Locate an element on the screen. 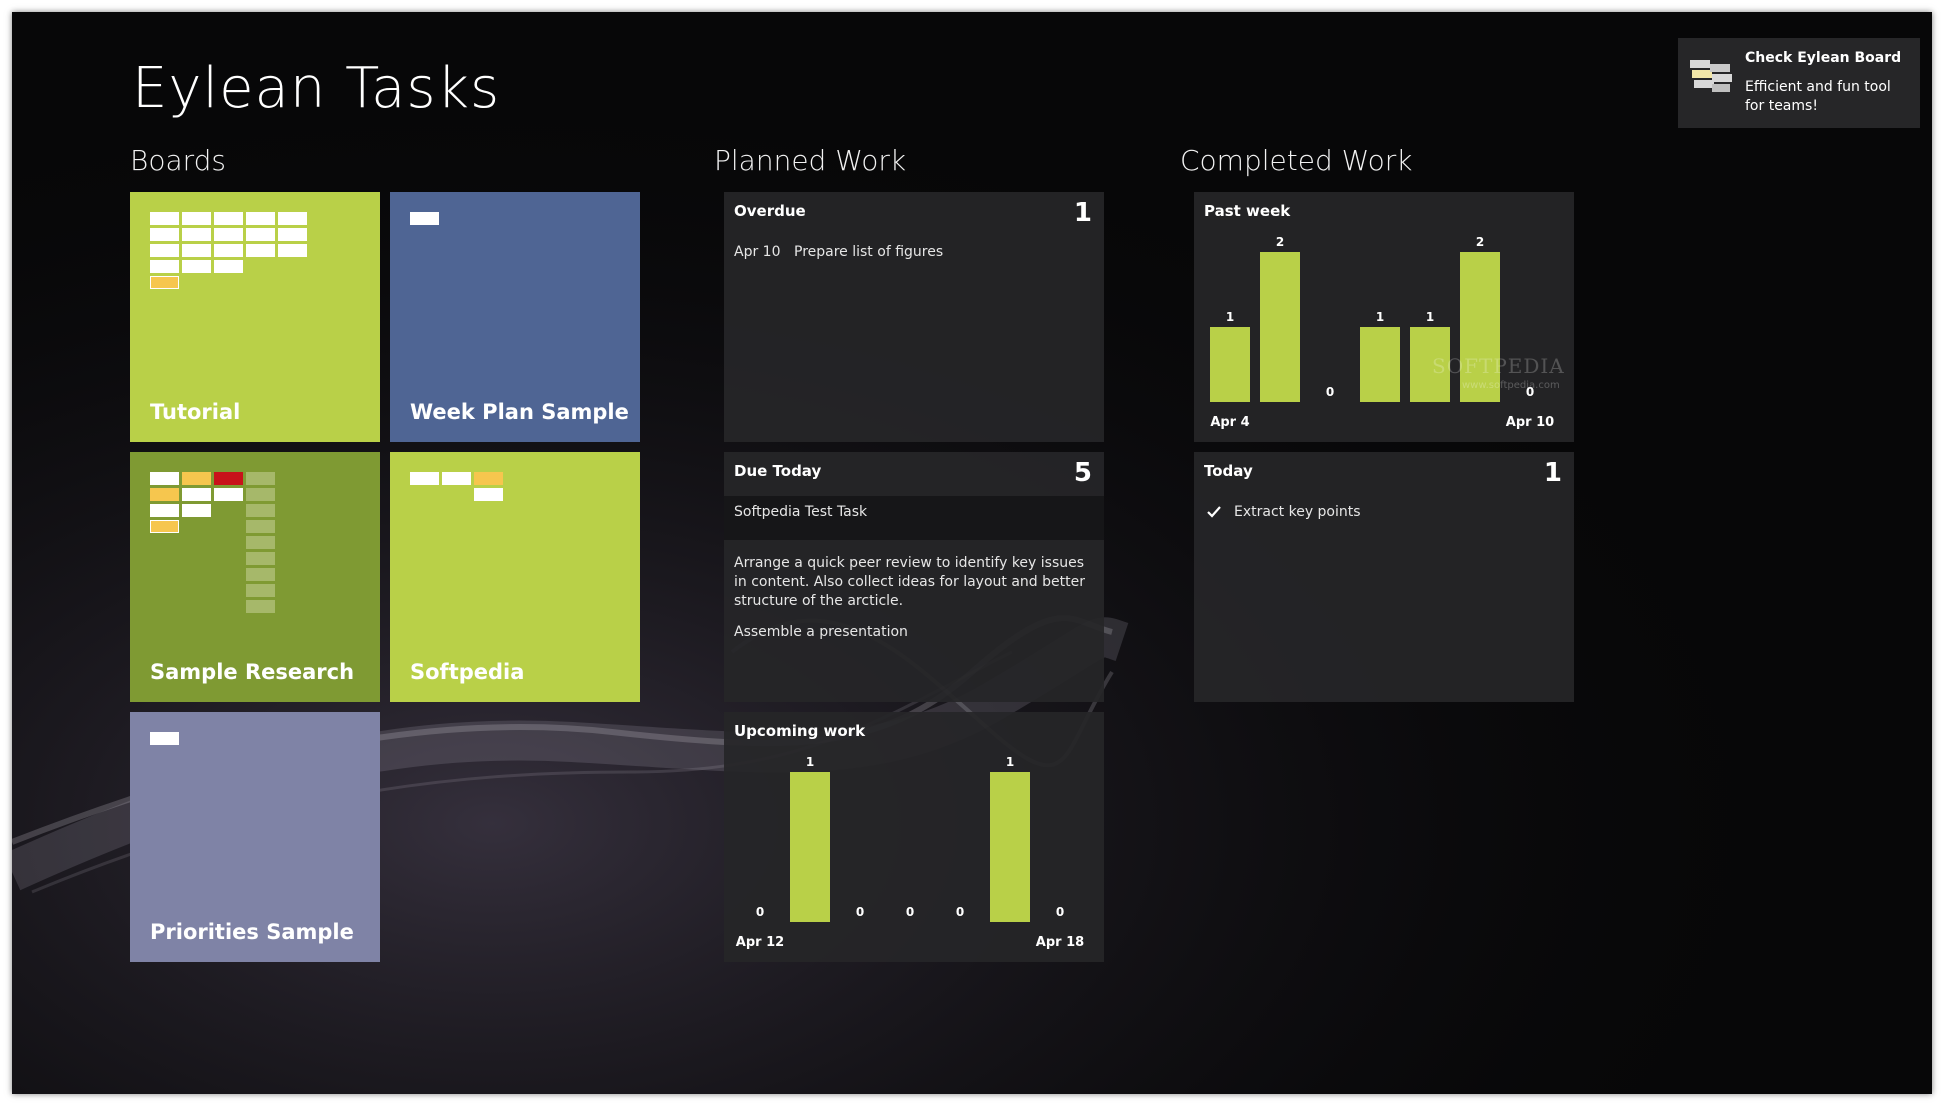 This screenshot has width=1952, height=1112. checkmark-icon is located at coordinates (1214, 512).